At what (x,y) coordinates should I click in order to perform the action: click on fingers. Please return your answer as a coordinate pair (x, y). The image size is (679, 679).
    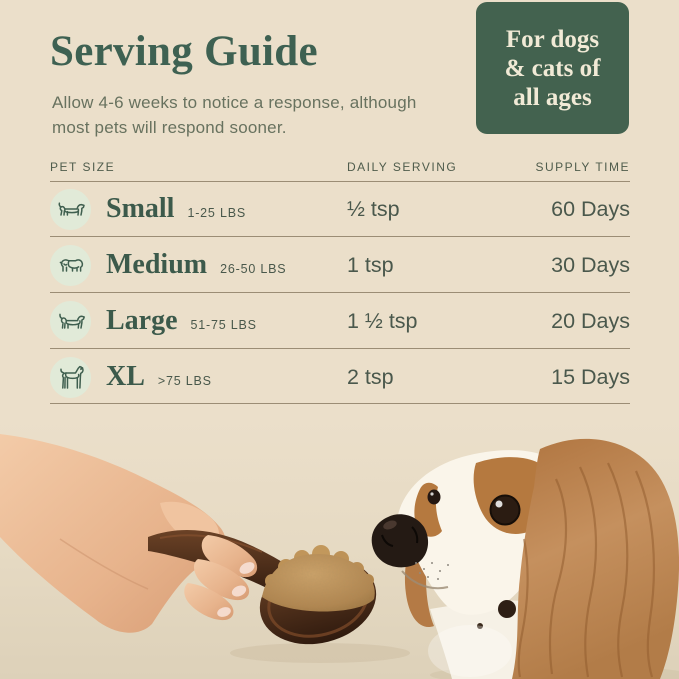
    Looking at the image, I should click on (221, 578).